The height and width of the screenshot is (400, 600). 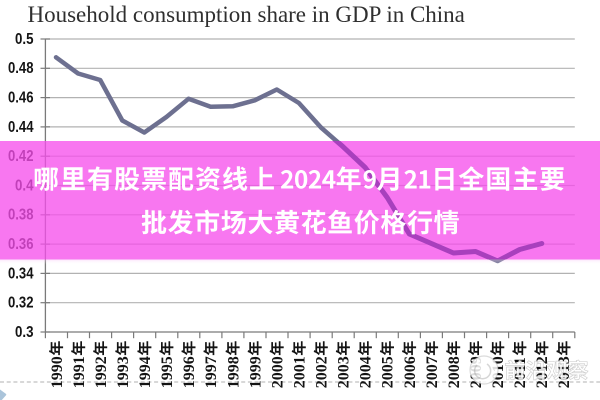 I want to click on svg-text: 0.5, so click(x=24, y=39).